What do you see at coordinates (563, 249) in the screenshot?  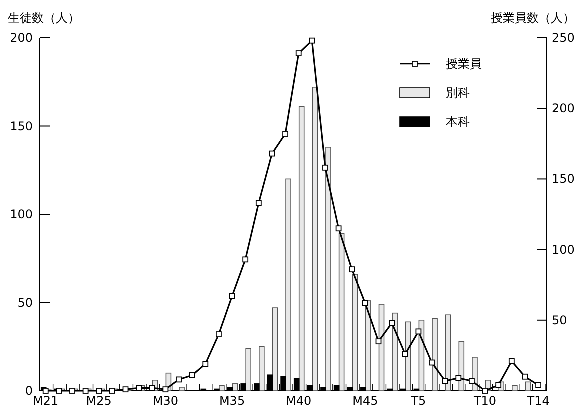 I see `y2-tick-label: 100` at bounding box center [563, 249].